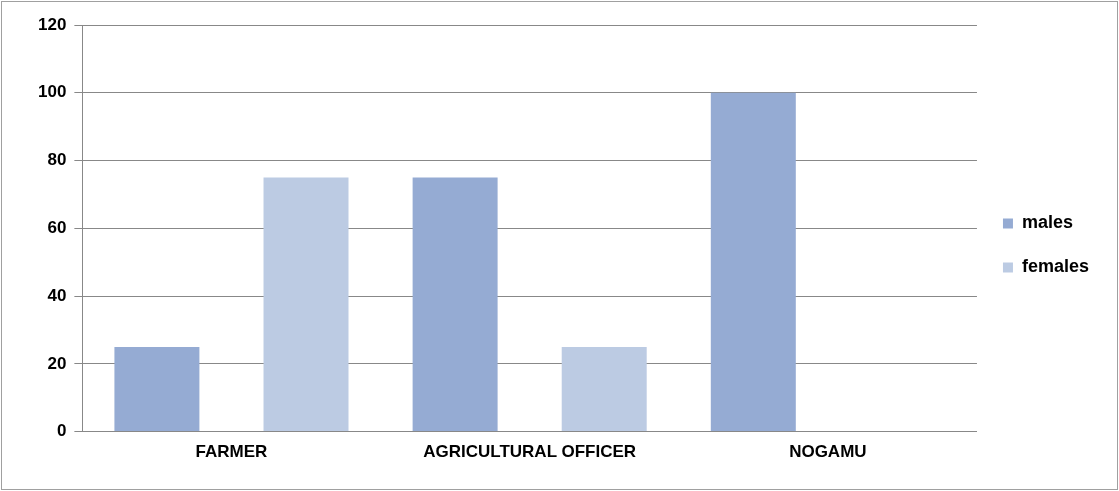 Image resolution: width=1119 pixels, height=491 pixels. I want to click on y-tick-label: 60, so click(57, 227).